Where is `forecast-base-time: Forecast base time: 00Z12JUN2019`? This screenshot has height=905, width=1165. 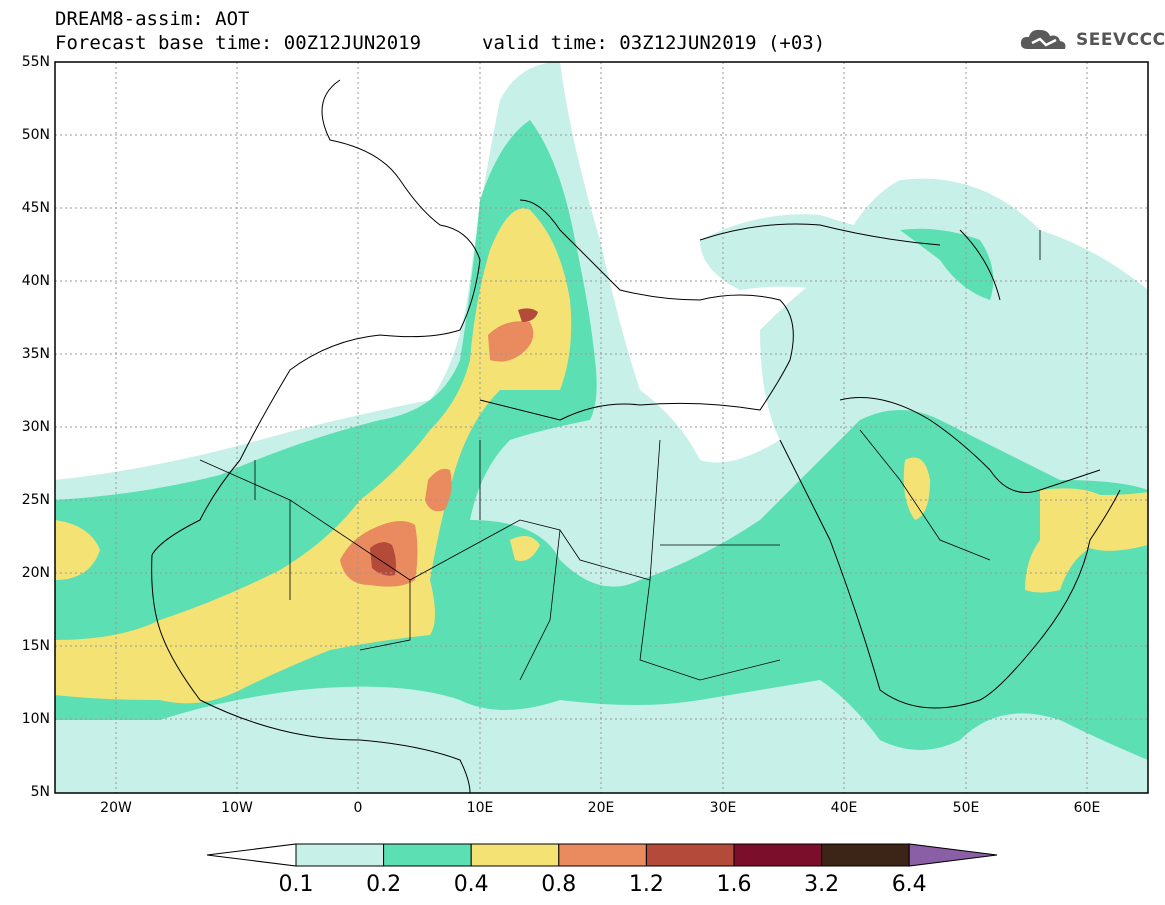
forecast-base-time: Forecast base time: 00Z12JUN2019 is located at coordinates (238, 43).